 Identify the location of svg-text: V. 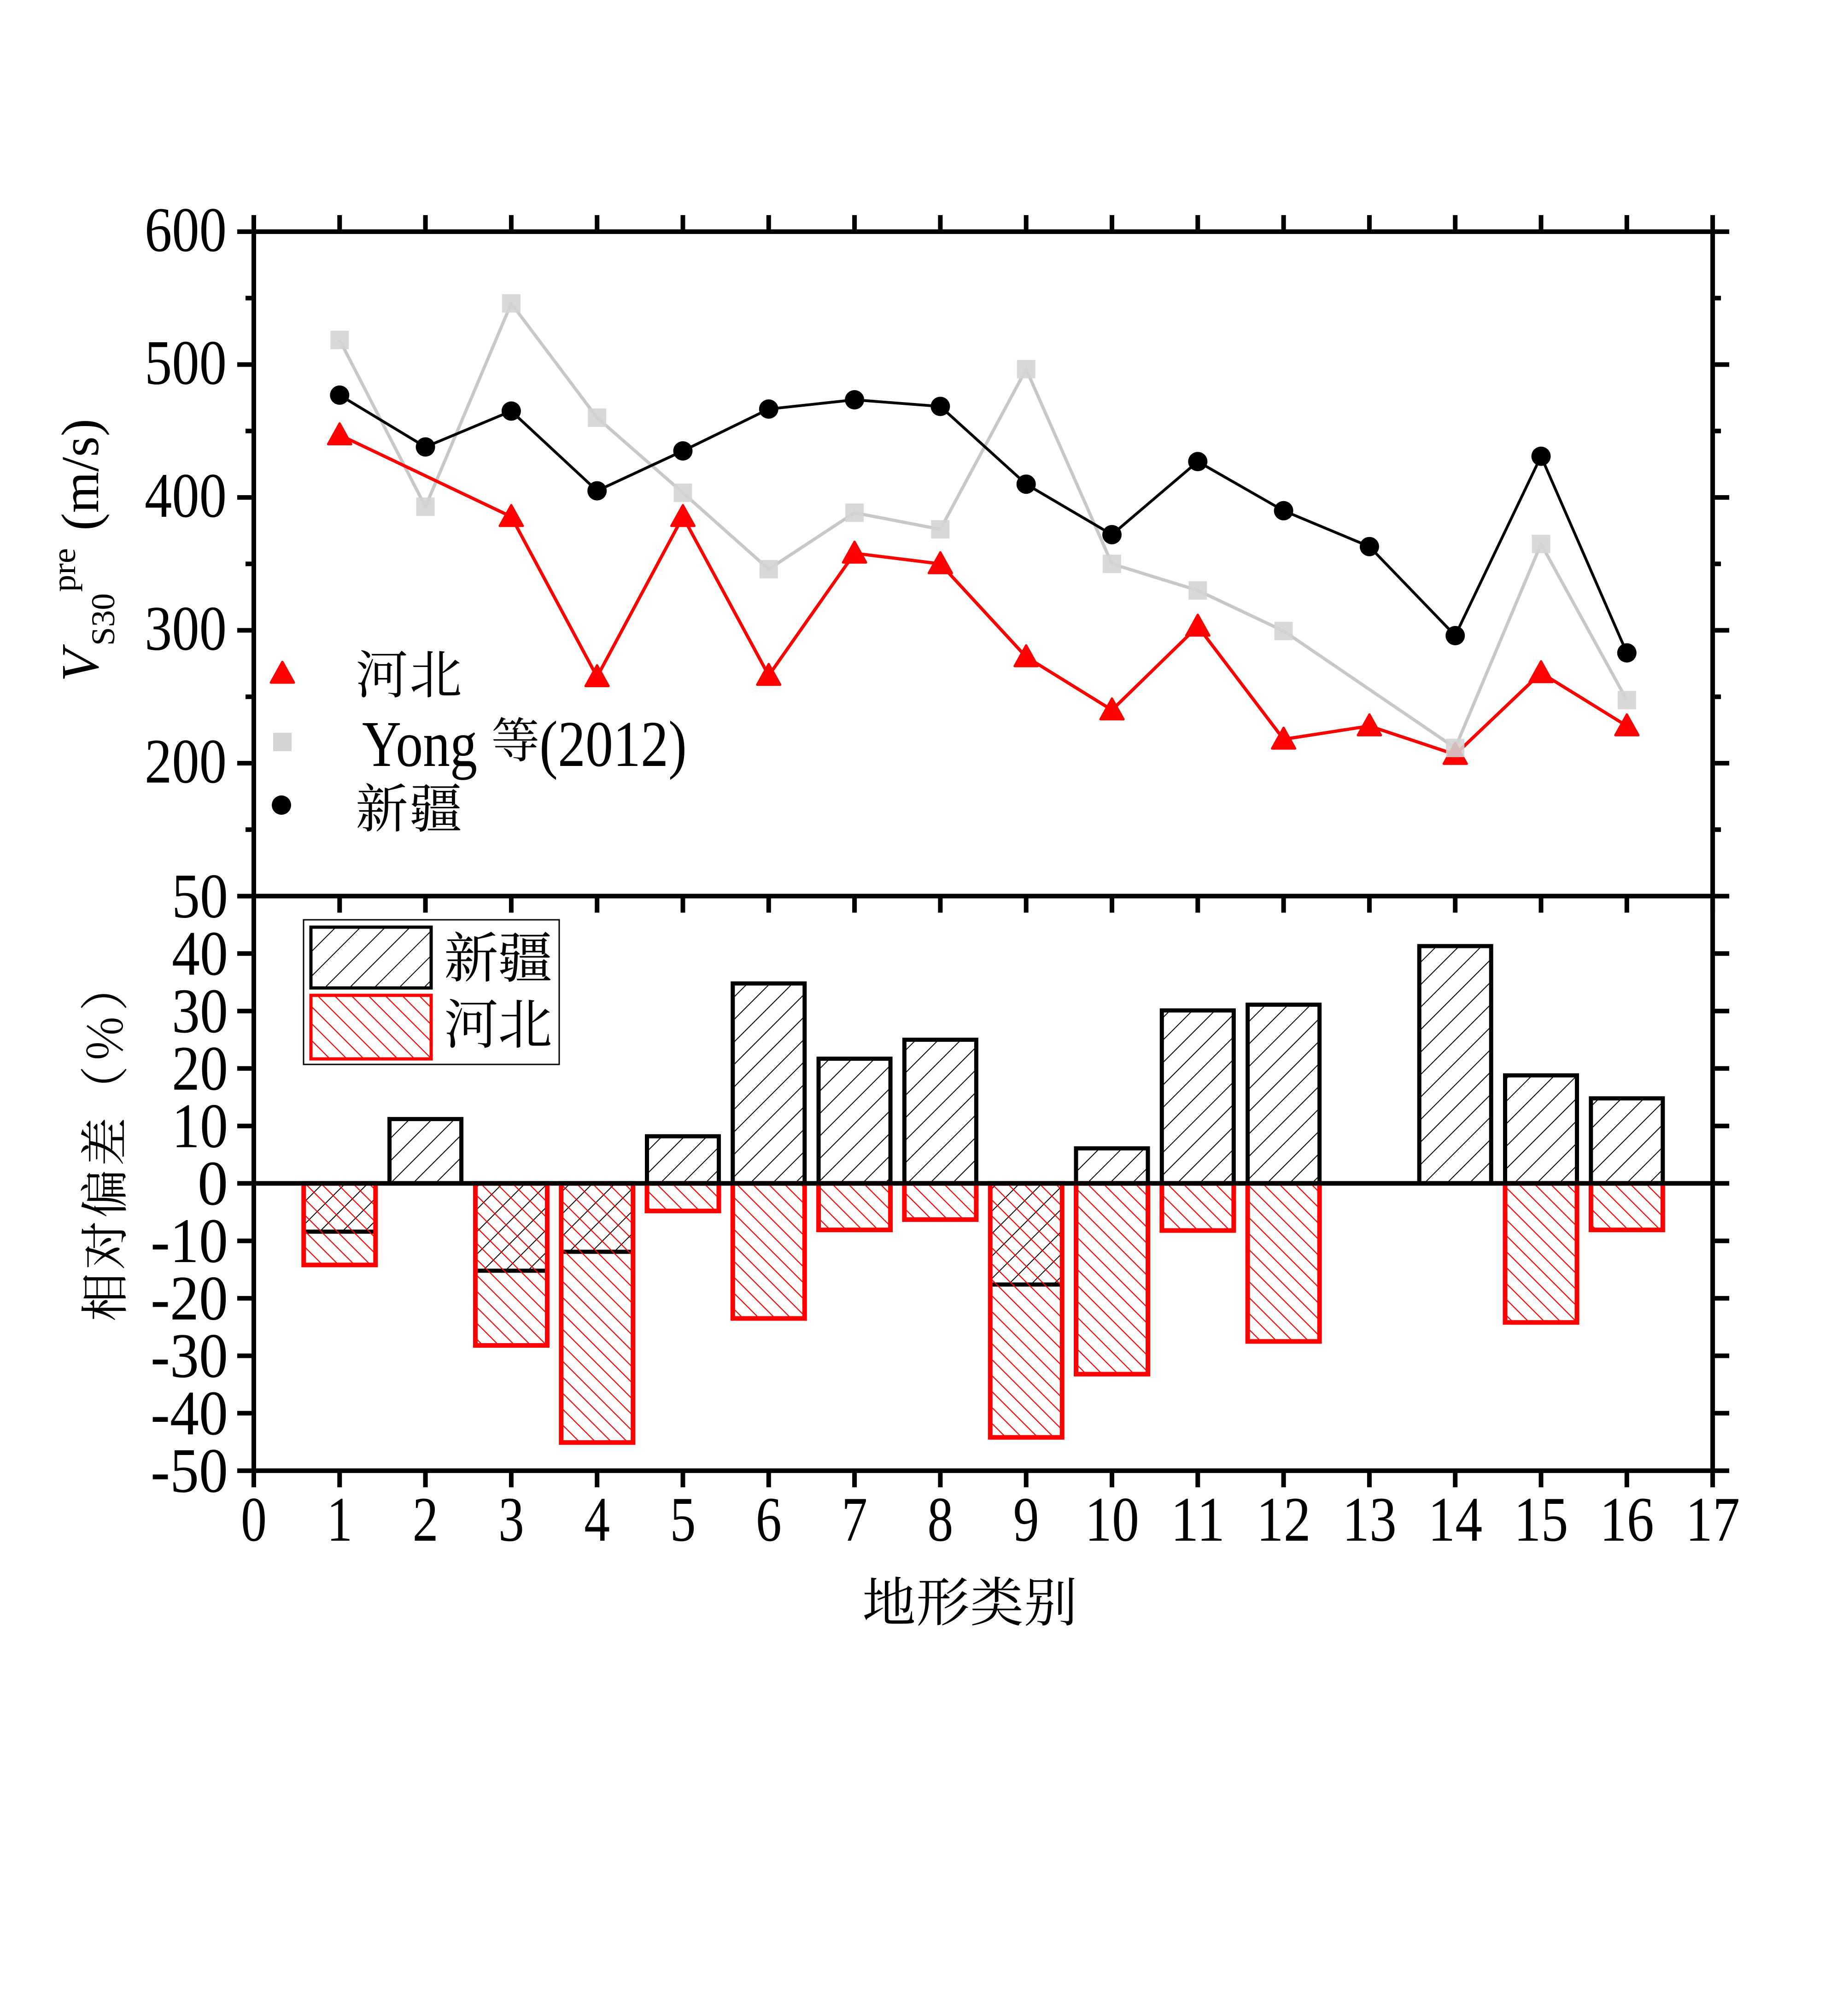
(80, 663).